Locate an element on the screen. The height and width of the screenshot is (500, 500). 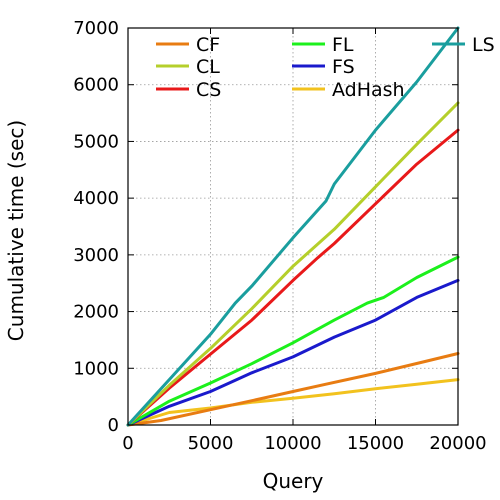
legend-label: CF is located at coordinates (208, 45).